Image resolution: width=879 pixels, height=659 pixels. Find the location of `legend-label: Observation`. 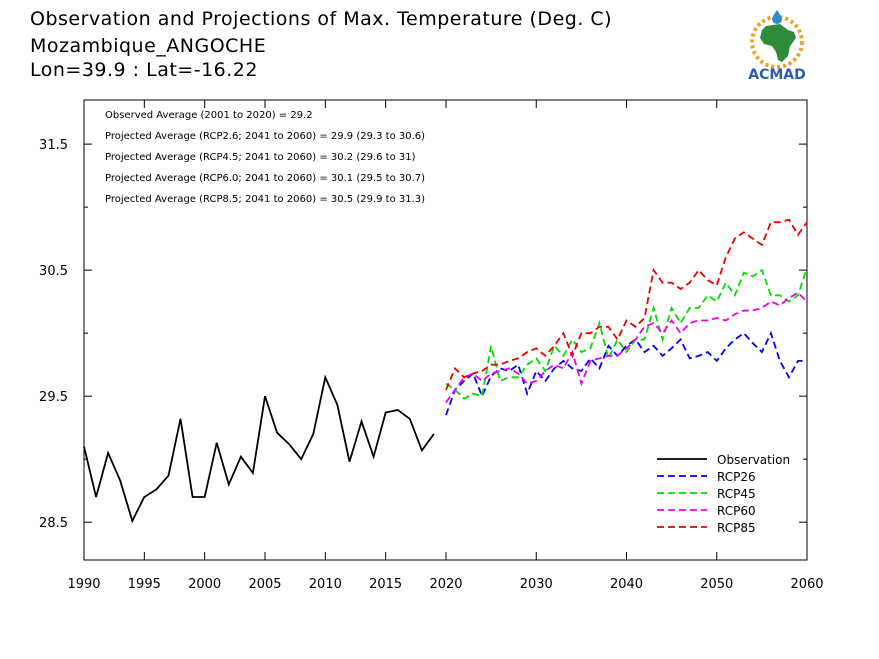

legend-label: Observation is located at coordinates (753, 460).